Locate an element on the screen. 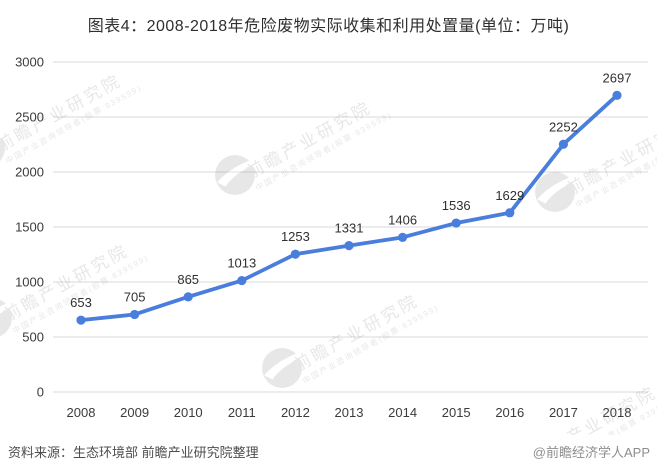 Image resolution: width=657 pixels, height=472 pixels. data-point-label: 1536 is located at coordinates (456, 205).